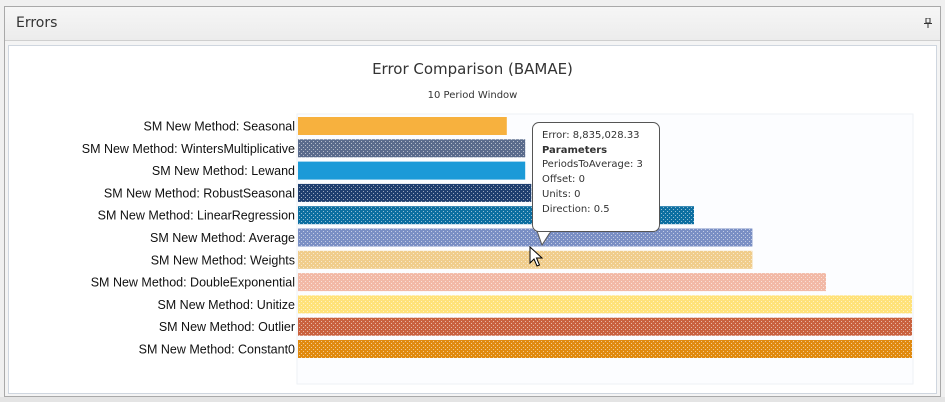 The image size is (945, 402). Describe the element at coordinates (928, 23) in the screenshot. I see `pin-icon` at that location.